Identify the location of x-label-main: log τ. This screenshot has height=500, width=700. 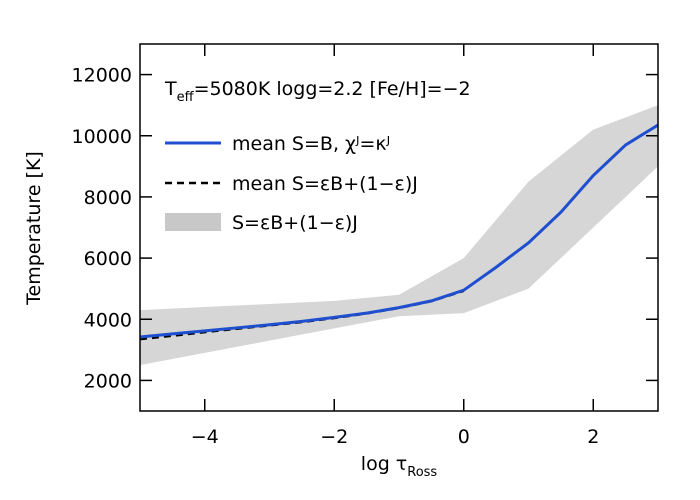
(384, 464).